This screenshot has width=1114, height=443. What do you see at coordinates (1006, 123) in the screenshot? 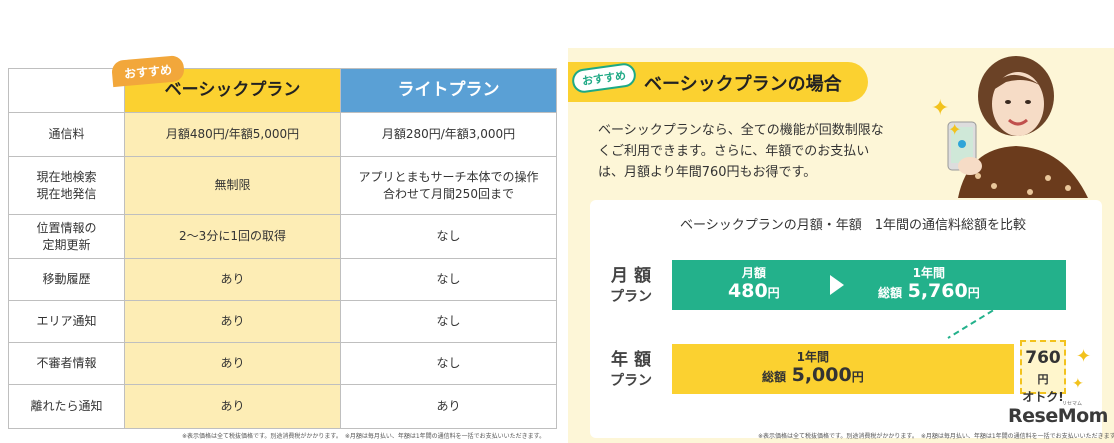
I see `woman-with-phone-photo` at bounding box center [1006, 123].